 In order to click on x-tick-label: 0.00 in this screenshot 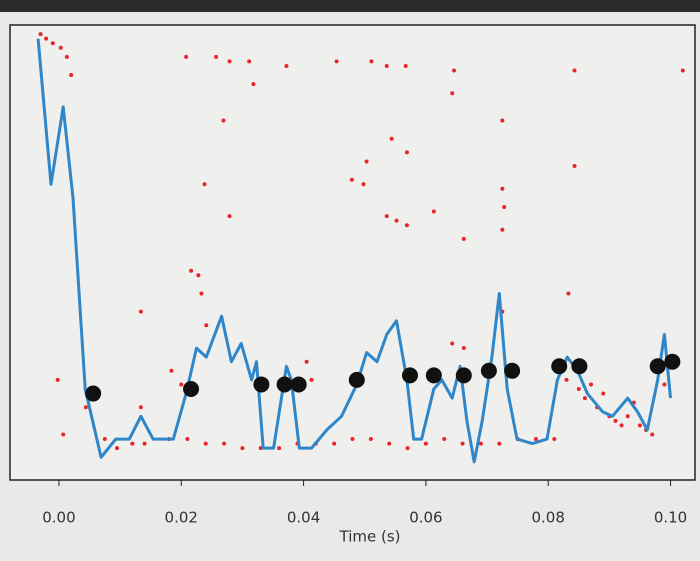, I will do `click(58, 518)`.